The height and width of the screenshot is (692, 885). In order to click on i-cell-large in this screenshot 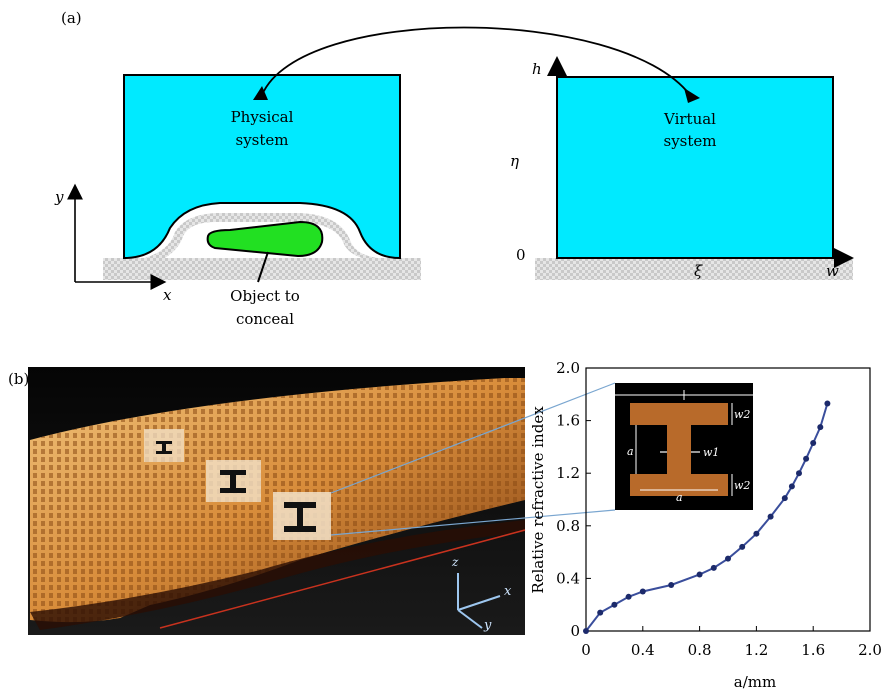, I will do `click(300, 517)`.